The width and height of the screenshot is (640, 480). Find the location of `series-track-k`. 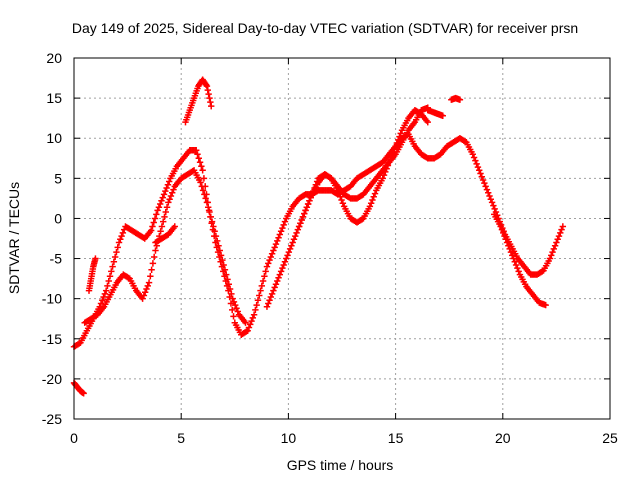

series-track-k is located at coordinates (165, 234).